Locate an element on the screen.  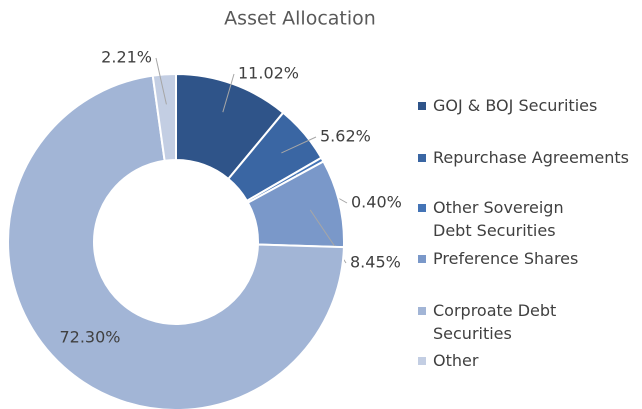
legend-item: GOJ & BOJ Securities is located at coordinates (523, 105).